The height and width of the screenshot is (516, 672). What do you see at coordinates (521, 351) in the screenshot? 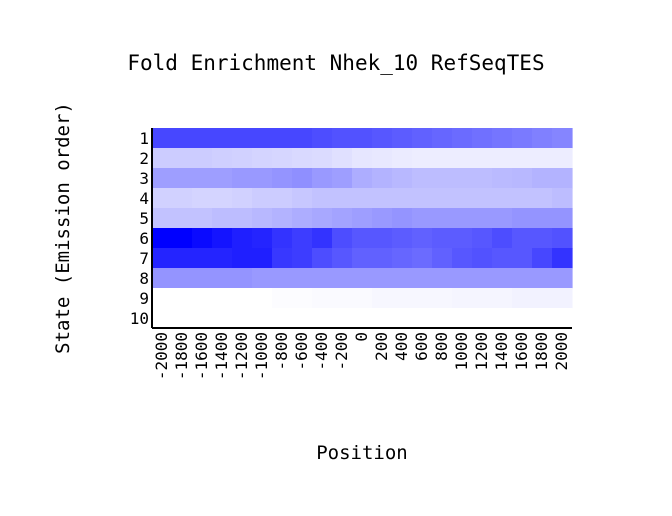
I see `x-tick-label: 1600` at bounding box center [521, 351].